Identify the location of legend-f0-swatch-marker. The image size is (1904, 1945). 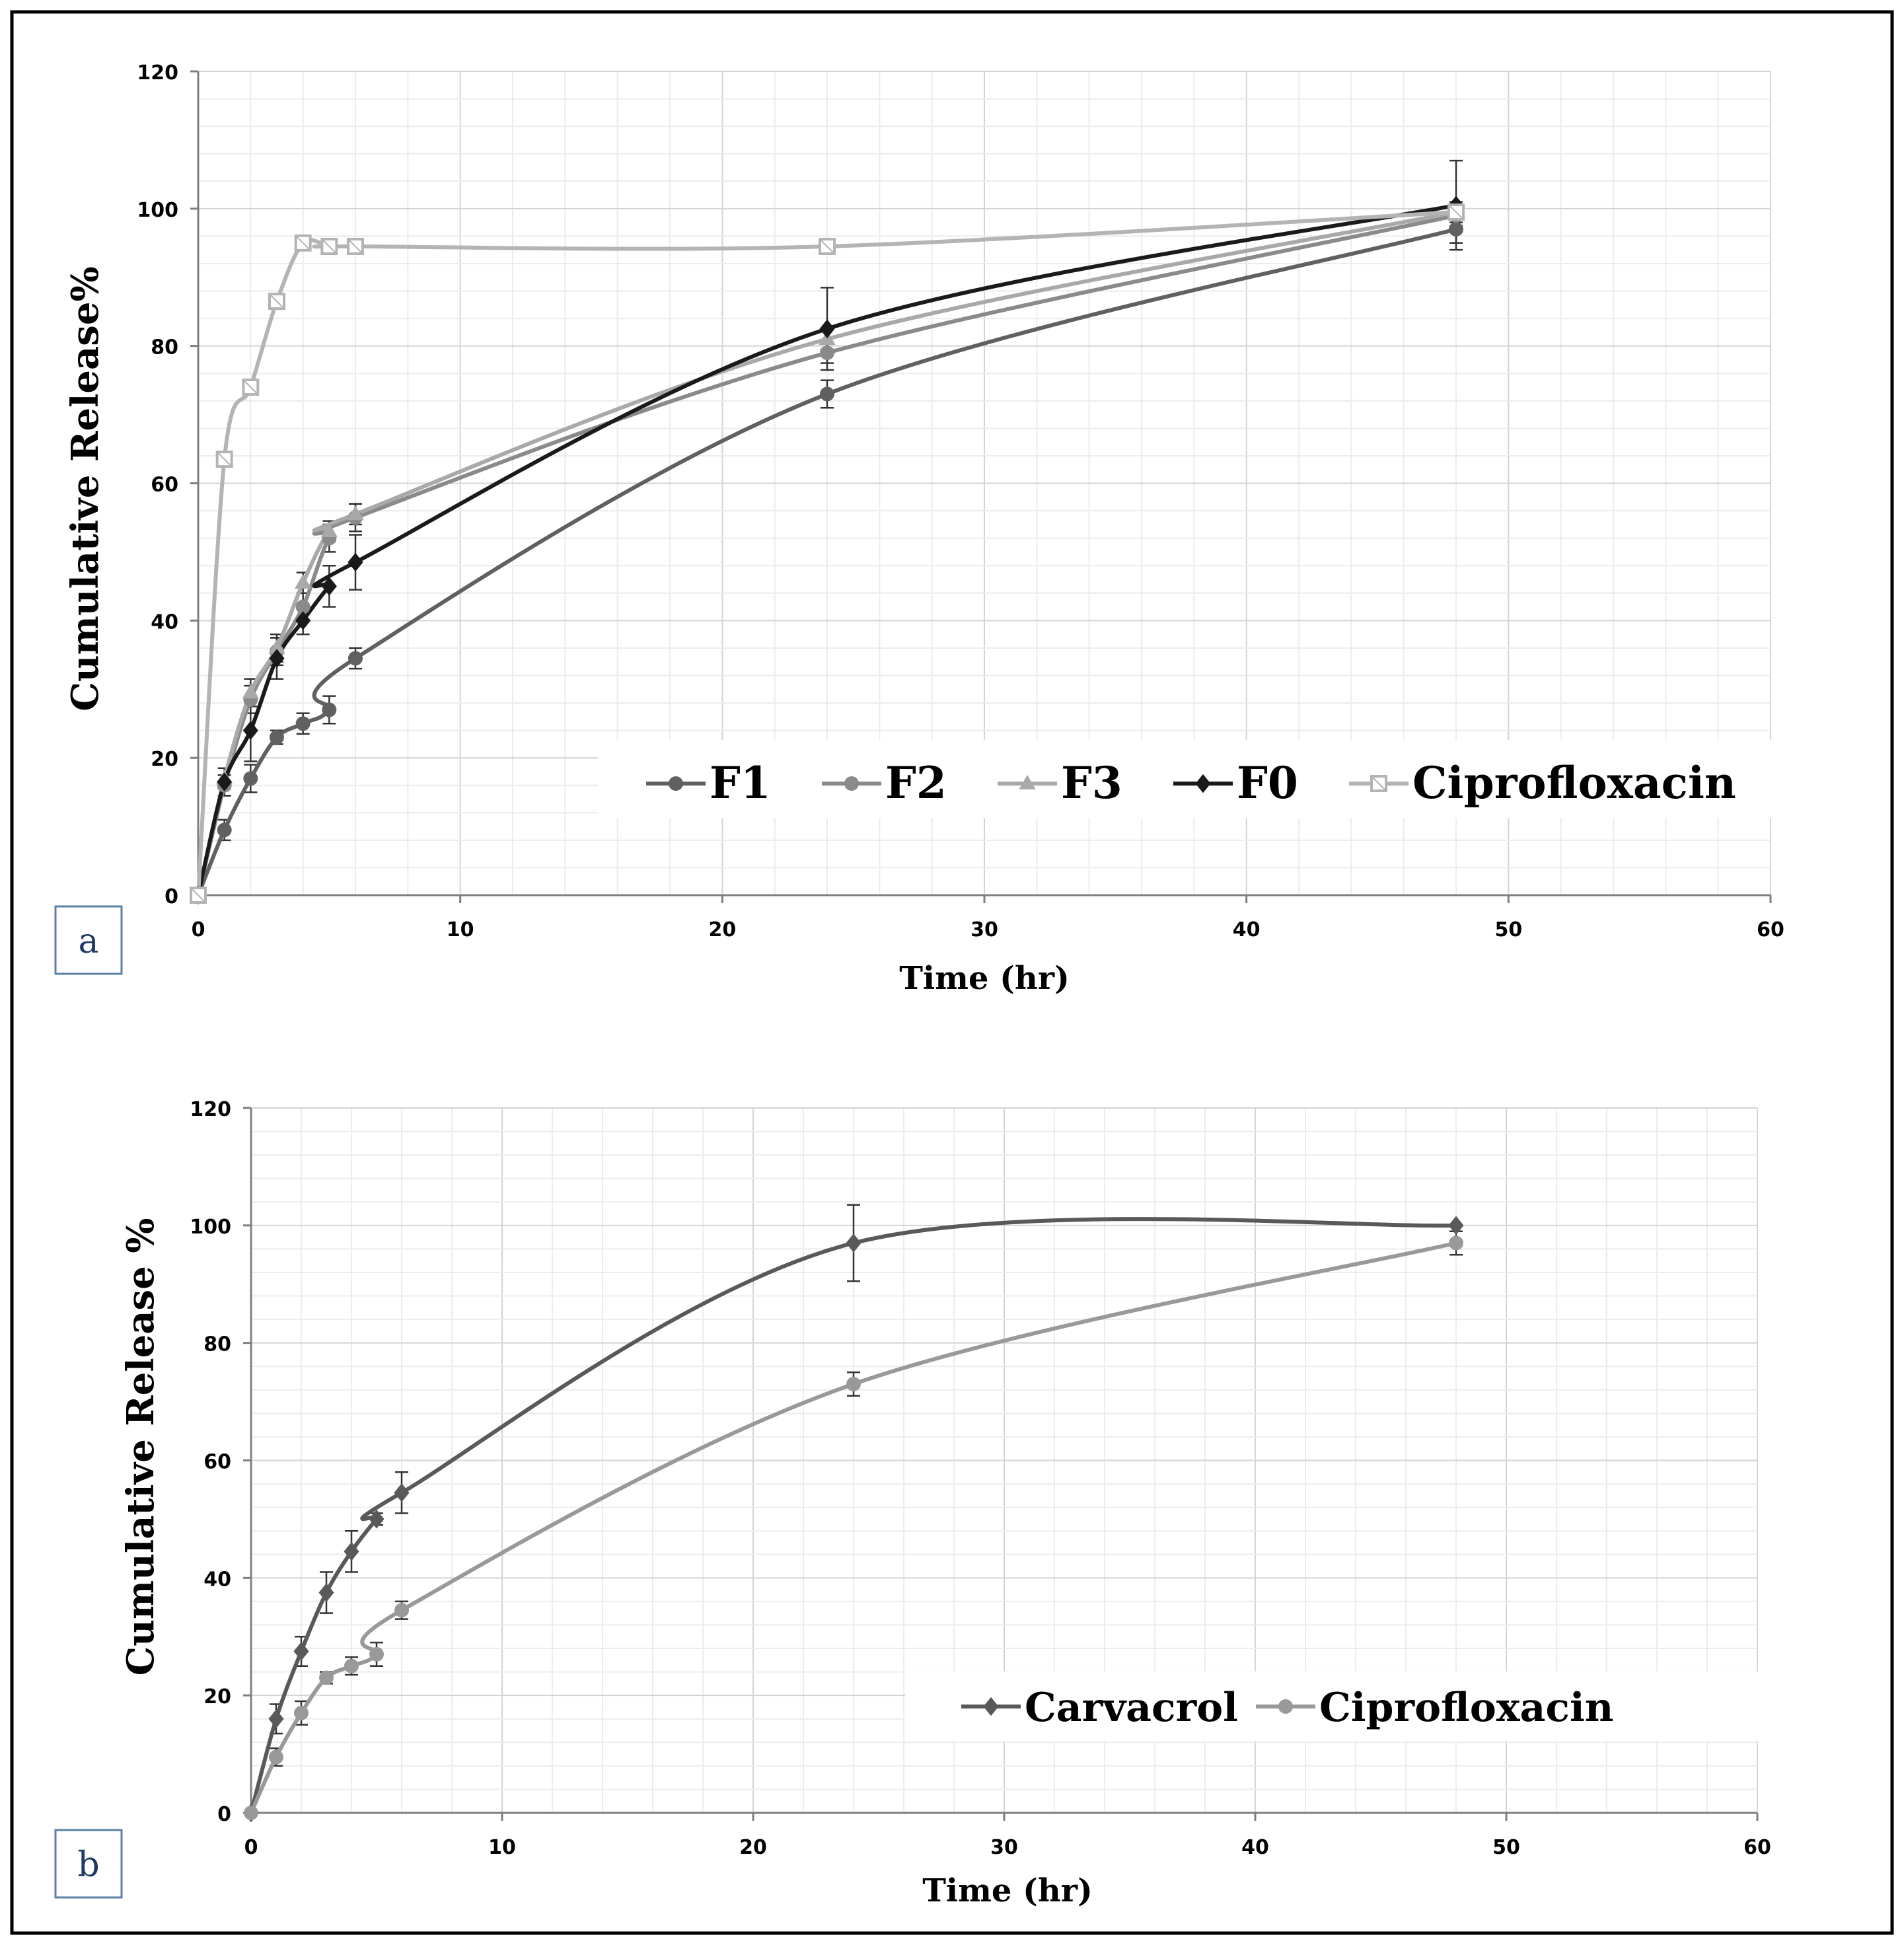
(1203, 783).